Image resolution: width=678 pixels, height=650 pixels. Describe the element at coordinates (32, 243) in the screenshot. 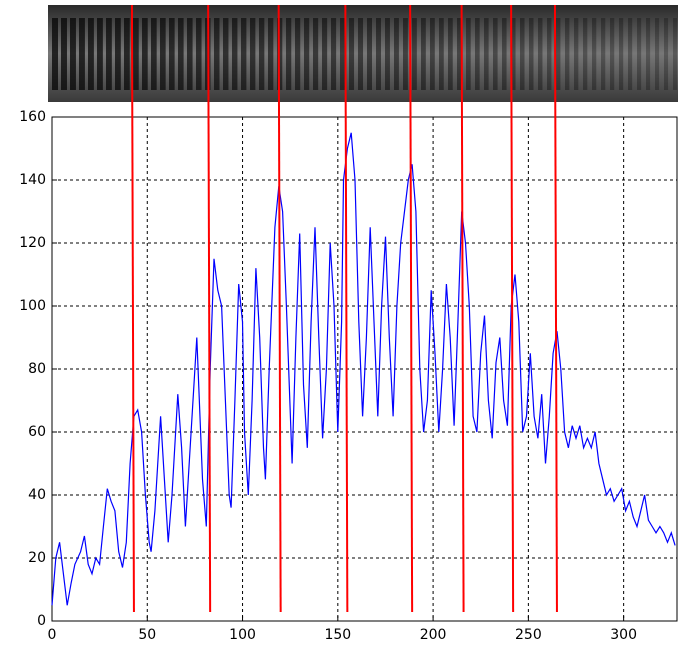

I see `y-tick-label: 120` at that location.